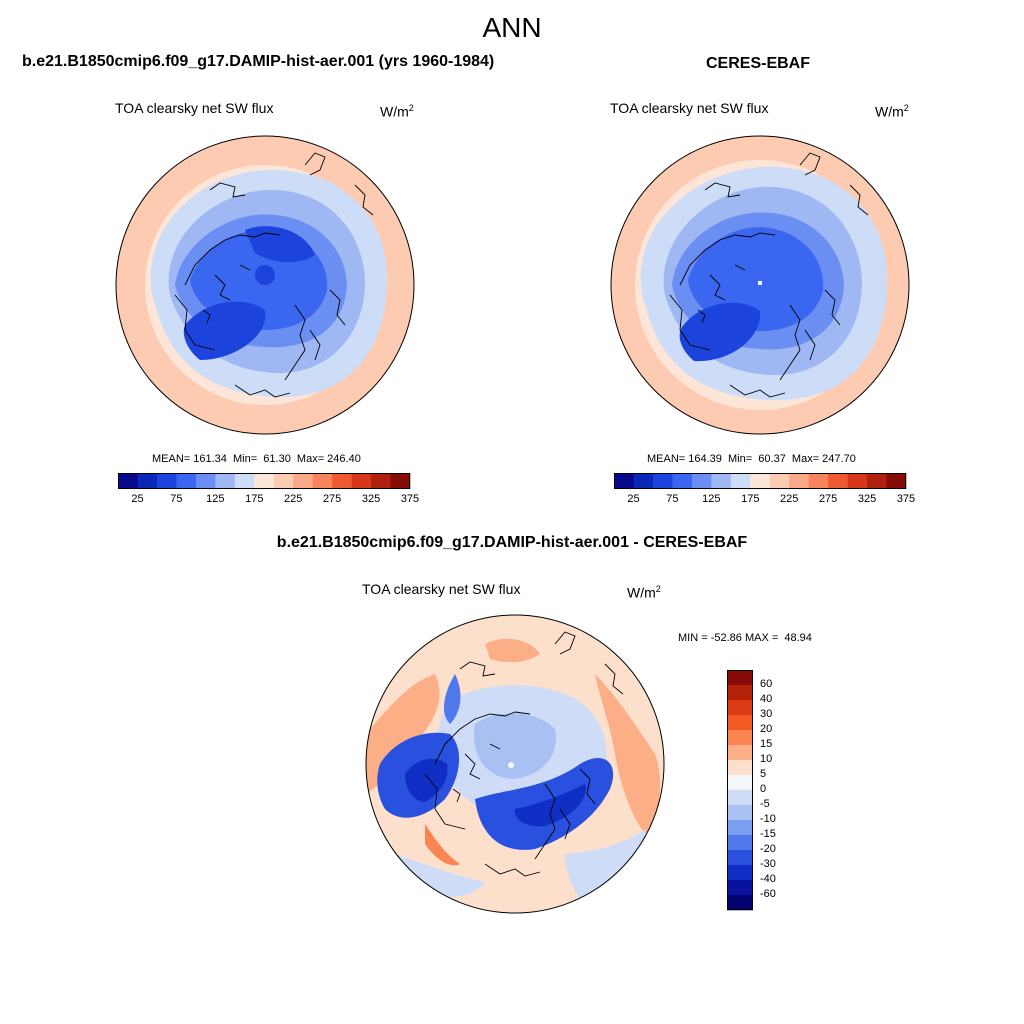  I want to click on diff-colorbar-tick-label: 60, so click(766, 684).